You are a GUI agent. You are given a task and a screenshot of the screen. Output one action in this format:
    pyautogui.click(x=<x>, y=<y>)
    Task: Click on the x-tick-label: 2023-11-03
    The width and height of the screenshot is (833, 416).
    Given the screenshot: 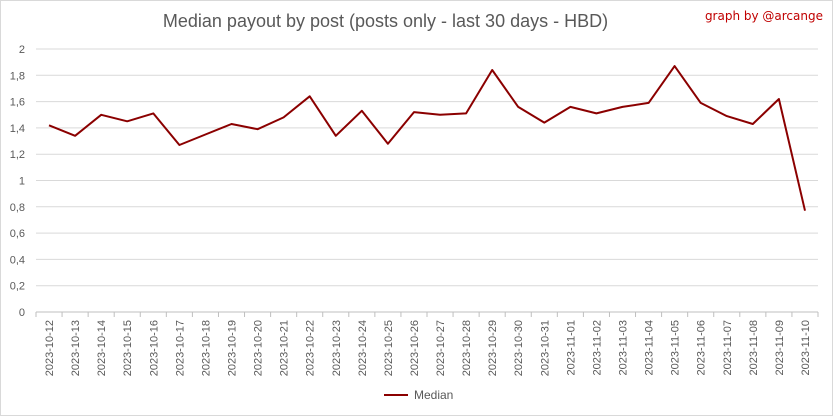 What is the action you would take?
    pyautogui.click(x=624, y=347)
    